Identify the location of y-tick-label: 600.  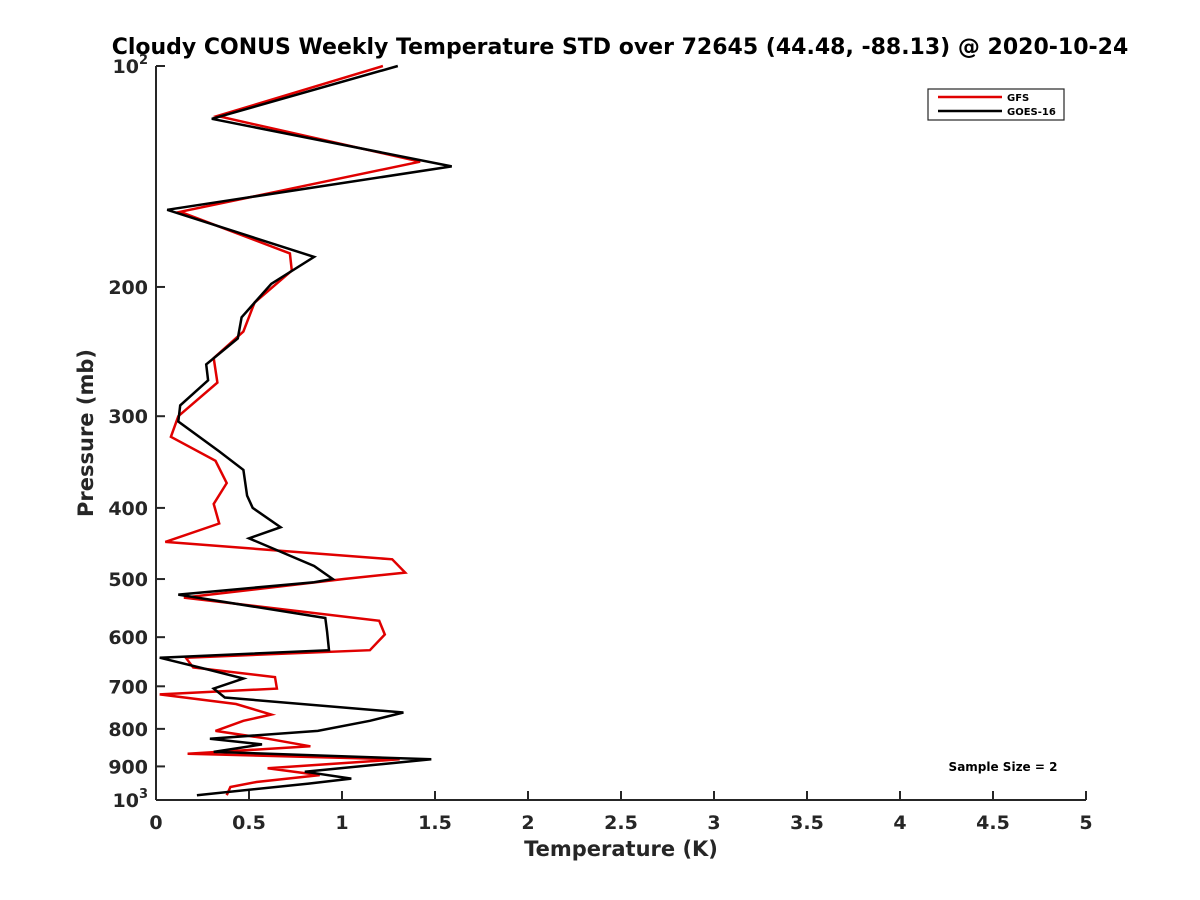
(128, 638).